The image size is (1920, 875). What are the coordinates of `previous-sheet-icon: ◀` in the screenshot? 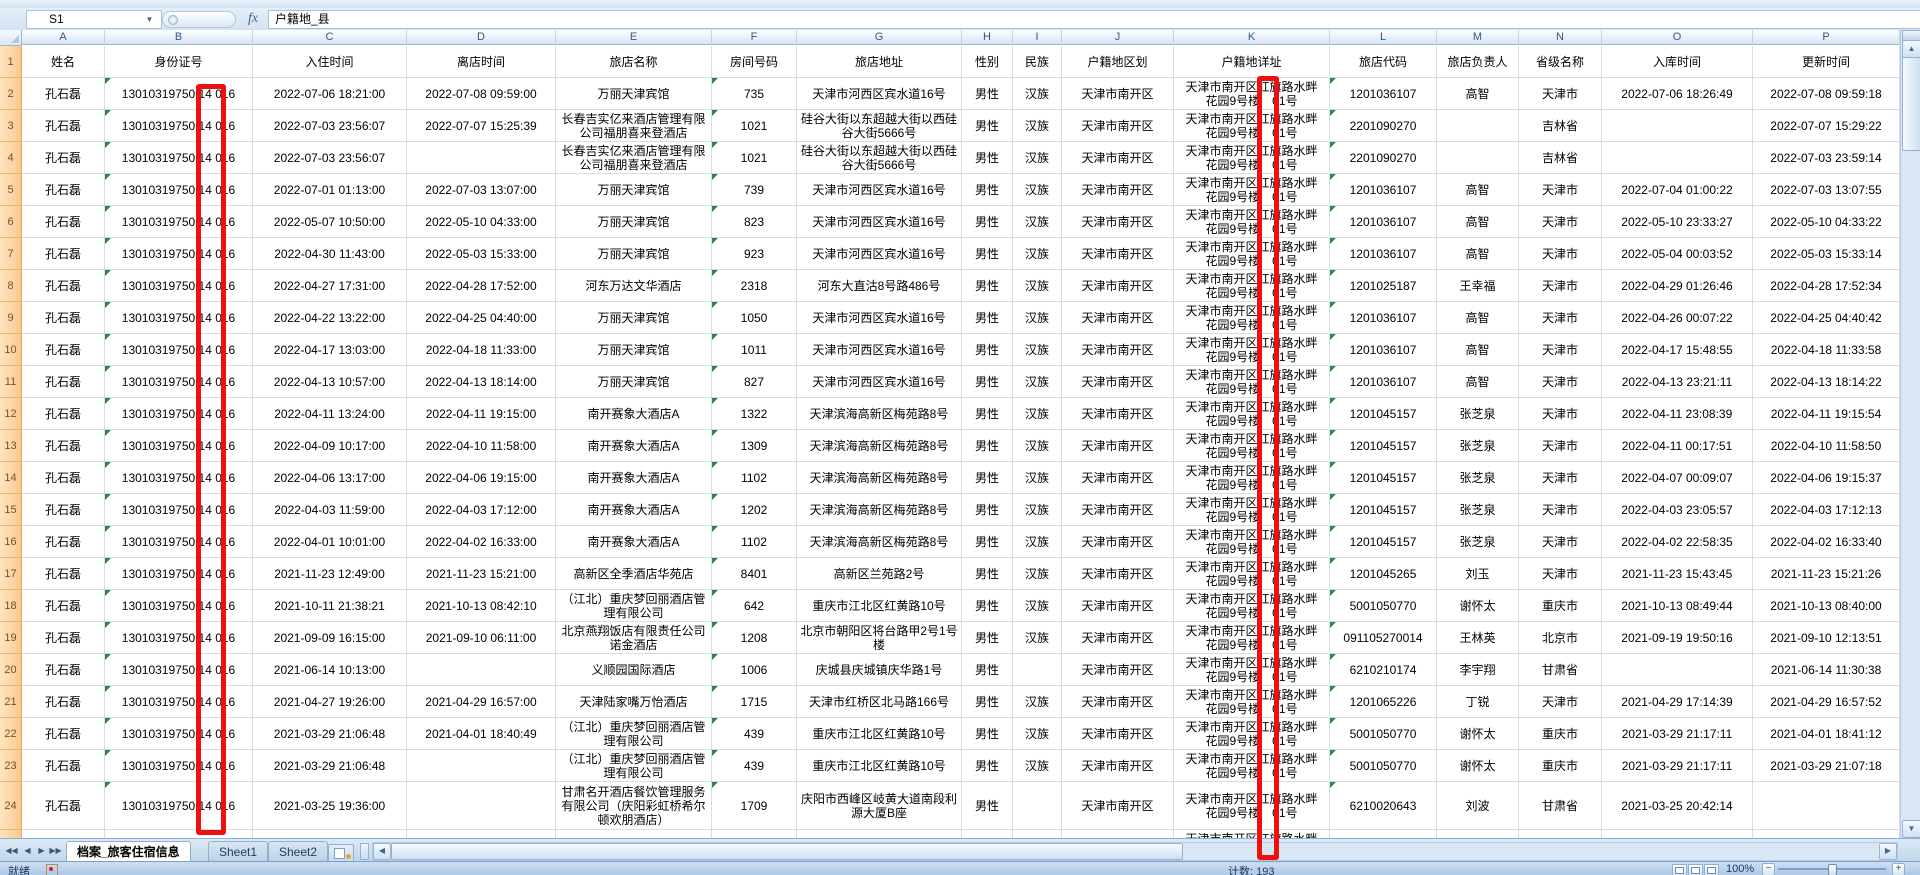 It's located at (27, 850).